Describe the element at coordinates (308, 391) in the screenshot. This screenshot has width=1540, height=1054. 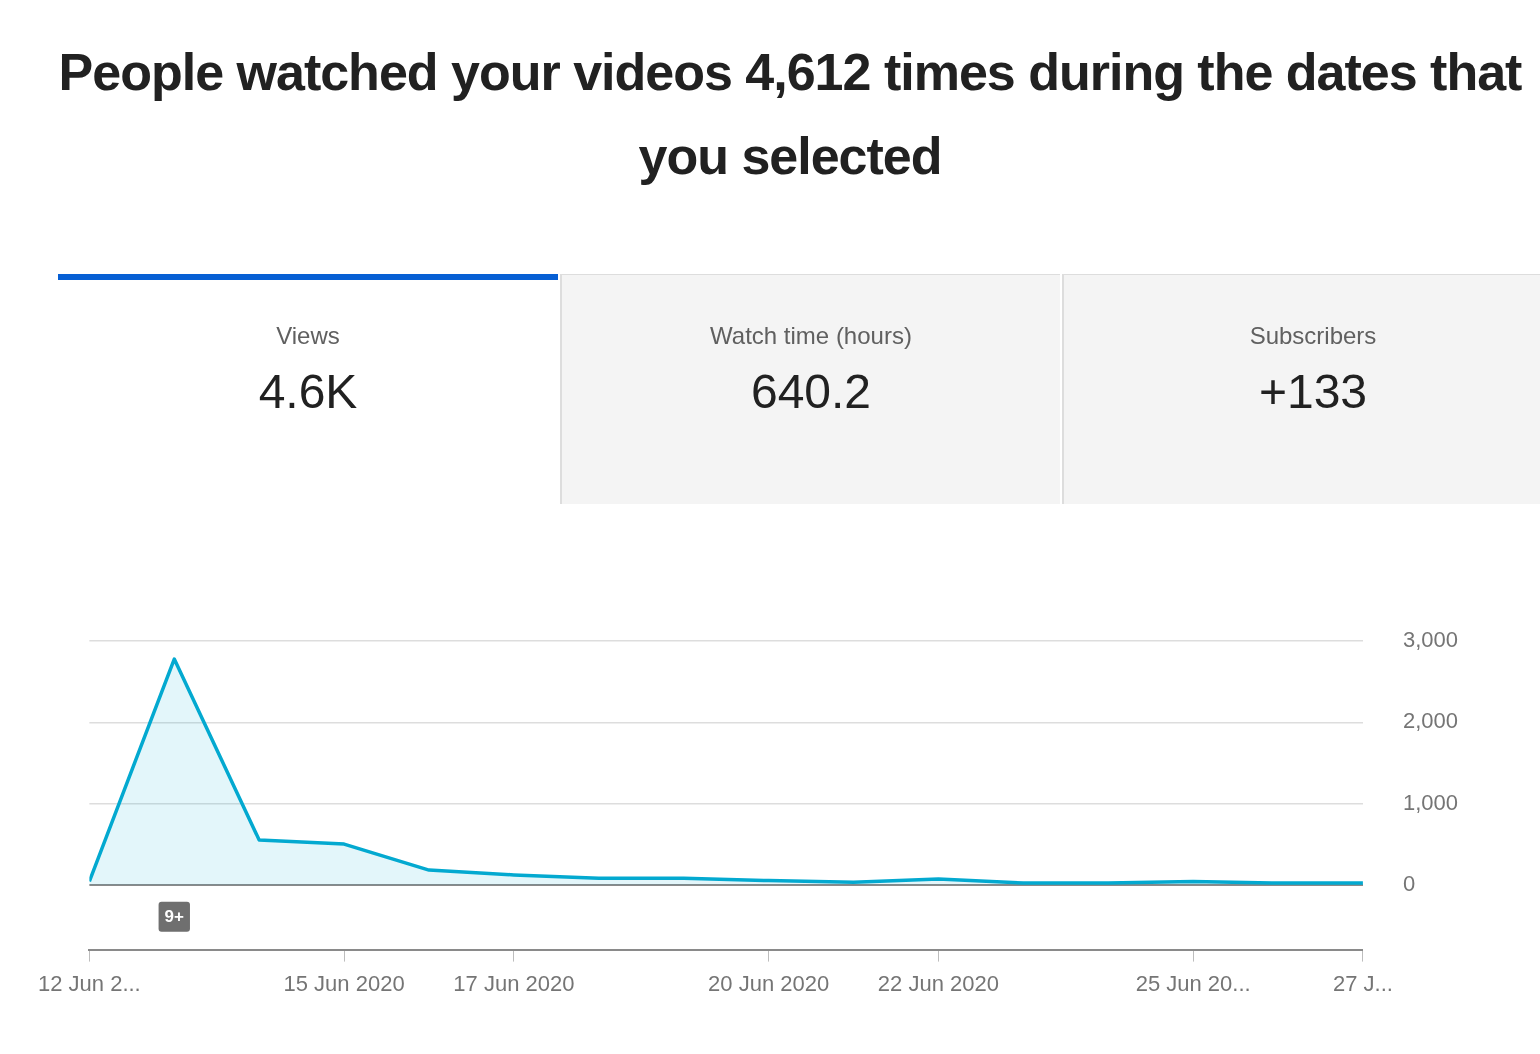
I see `text: 4.6K` at that location.